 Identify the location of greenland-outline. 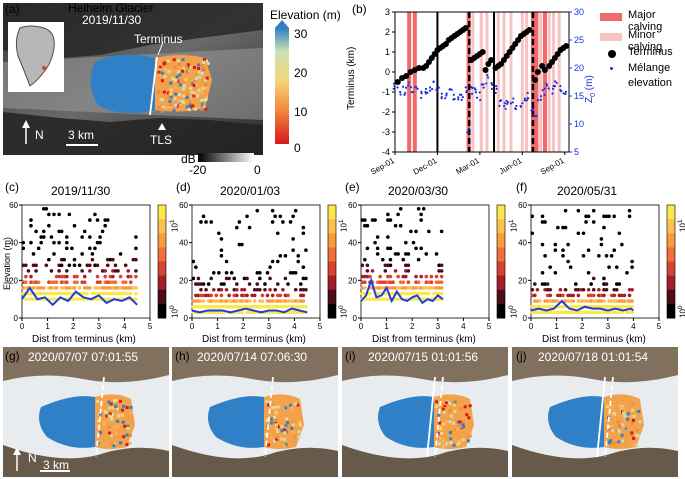
(35, 56).